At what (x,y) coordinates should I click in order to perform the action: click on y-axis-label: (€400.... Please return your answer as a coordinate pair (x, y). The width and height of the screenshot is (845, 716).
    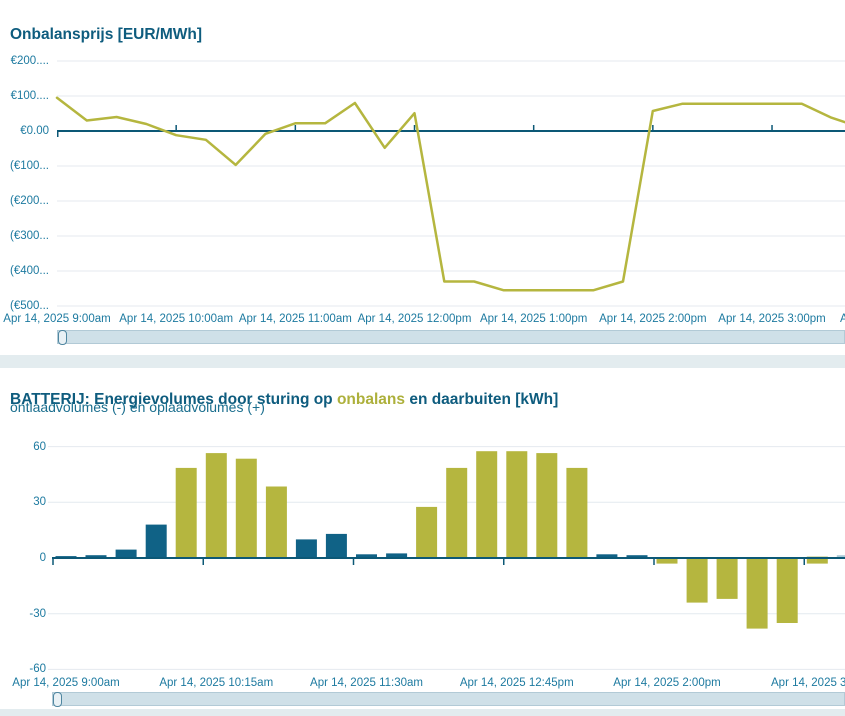
    Looking at the image, I should click on (29, 271).